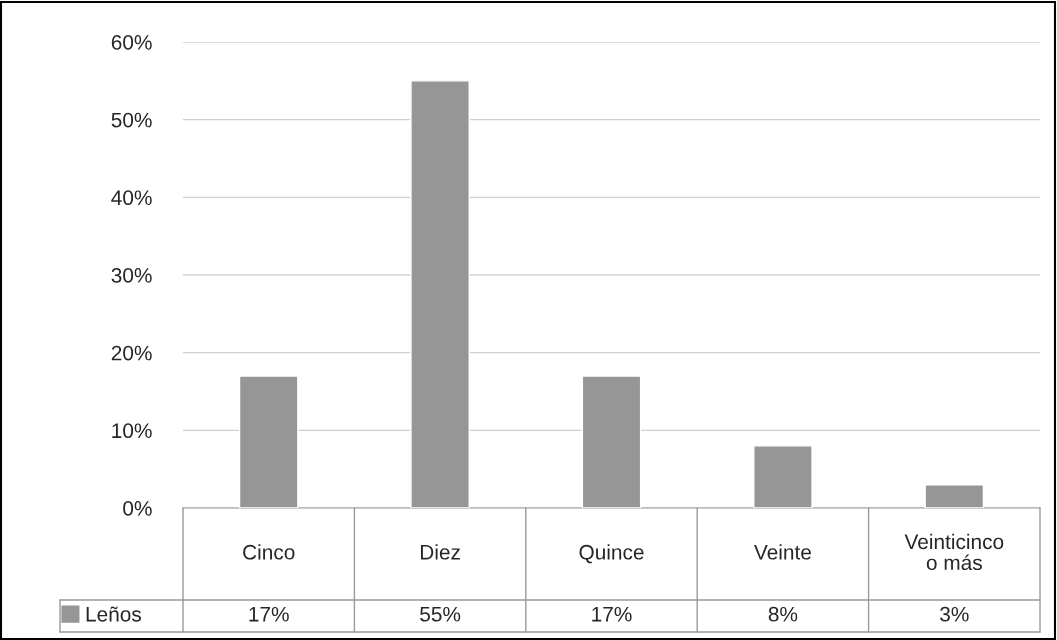 The width and height of the screenshot is (1057, 640). I want to click on x-tick-label: Veinticinco o más, so click(954, 552).